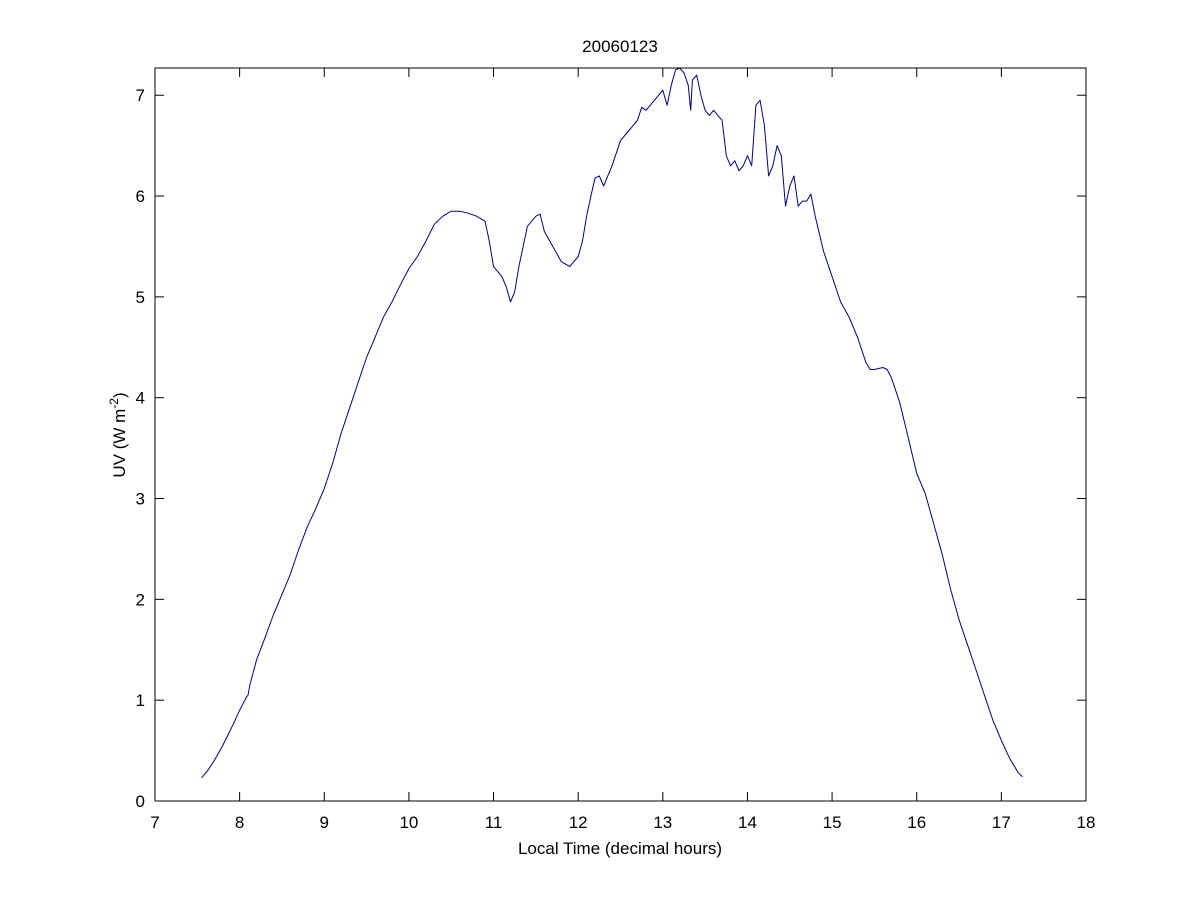 This screenshot has width=1200, height=900. What do you see at coordinates (140, 499) in the screenshot?
I see `y-tick-label: 3` at bounding box center [140, 499].